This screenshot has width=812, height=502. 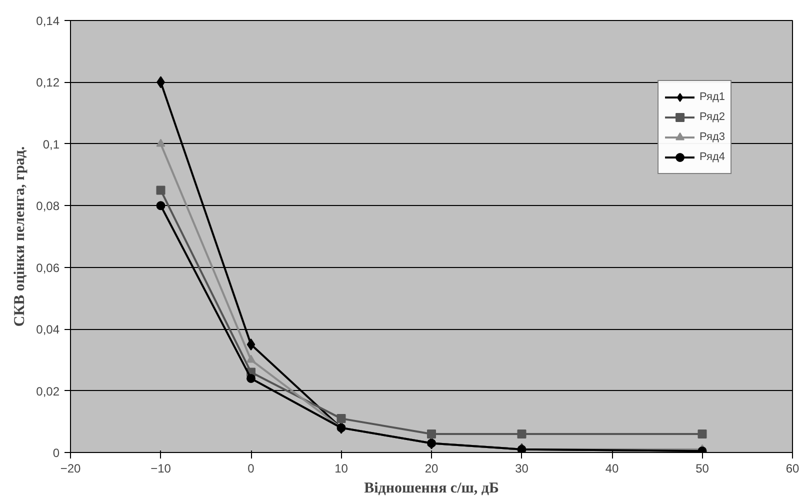 What do you see at coordinates (20, 236) in the screenshot?
I see `y-axis-title: СКВ оцінки пеленга, град.` at bounding box center [20, 236].